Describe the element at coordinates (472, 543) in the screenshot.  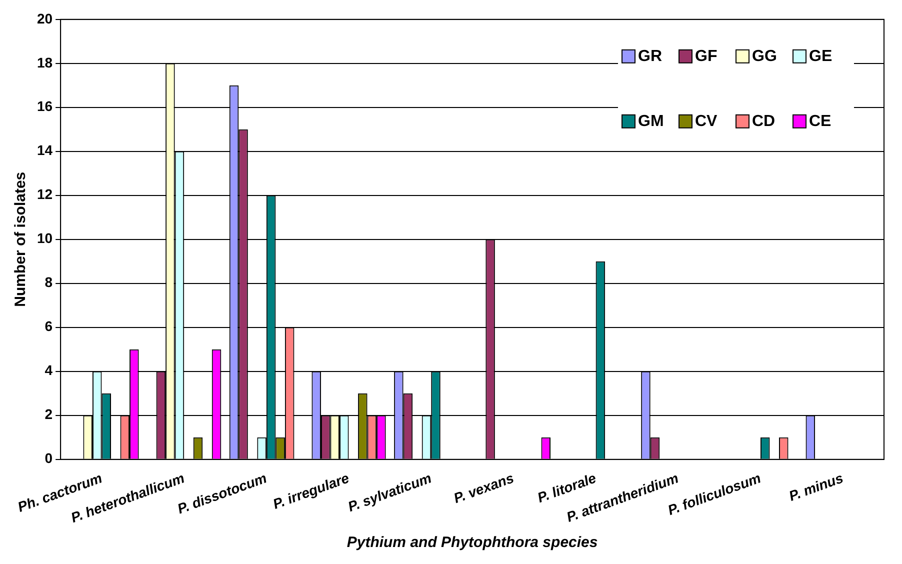
I see `x-axis-title: Pythium and Phytophthora species` at that location.